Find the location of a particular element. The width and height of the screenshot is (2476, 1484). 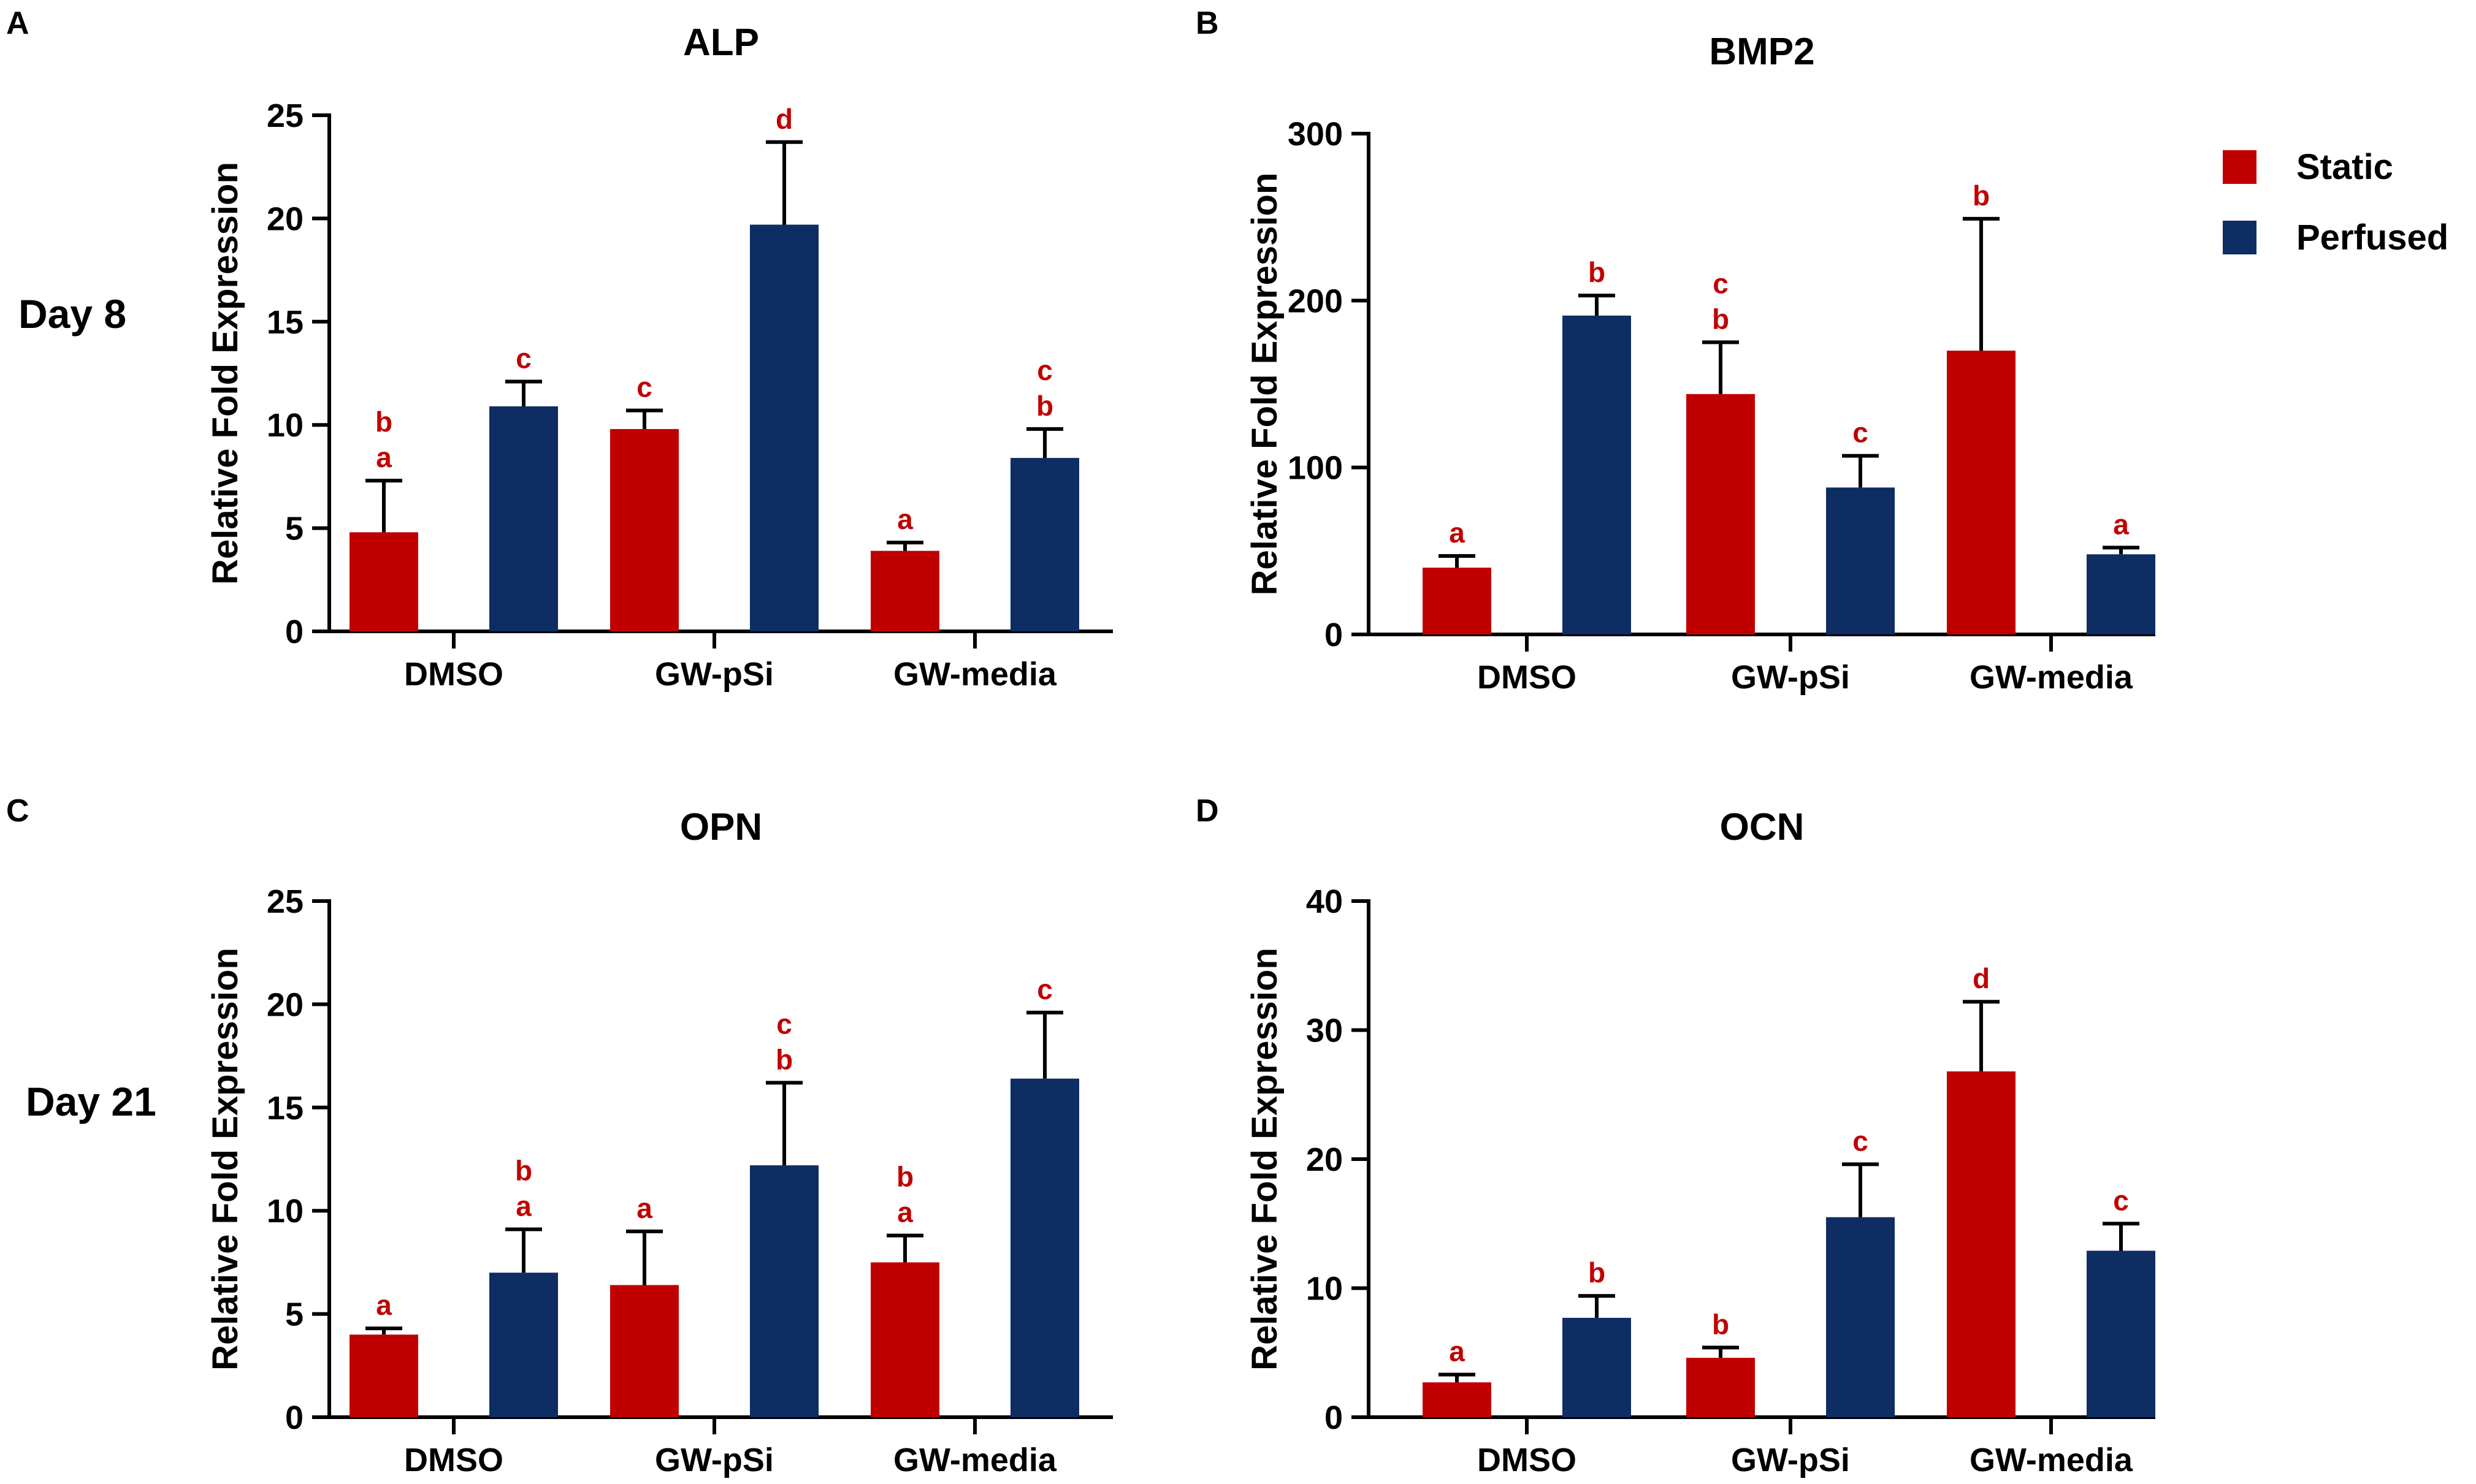

y-tick-label-b: 100 is located at coordinates (1315, 468).